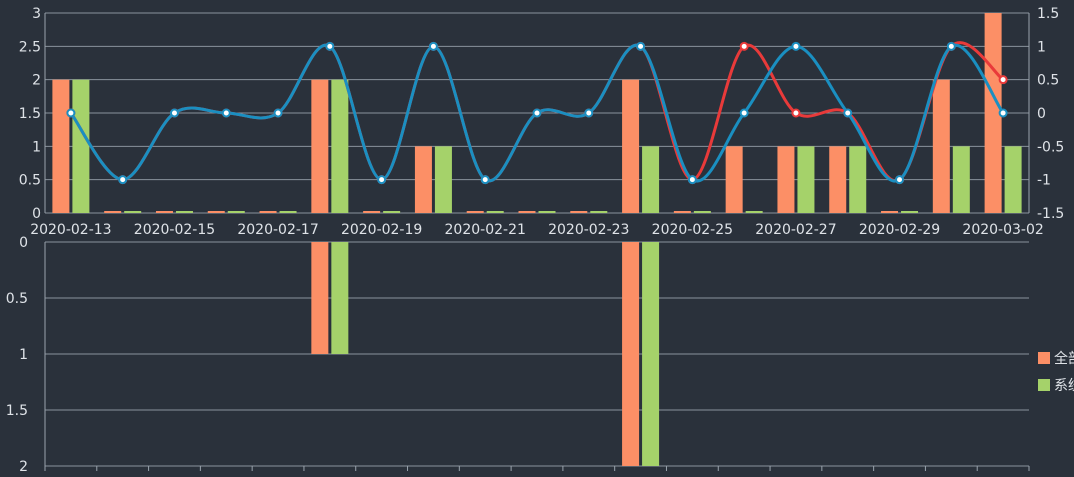 This screenshot has height=477, width=1074. I want to click on x-tick-label: 2020-02-23, so click(588, 230).